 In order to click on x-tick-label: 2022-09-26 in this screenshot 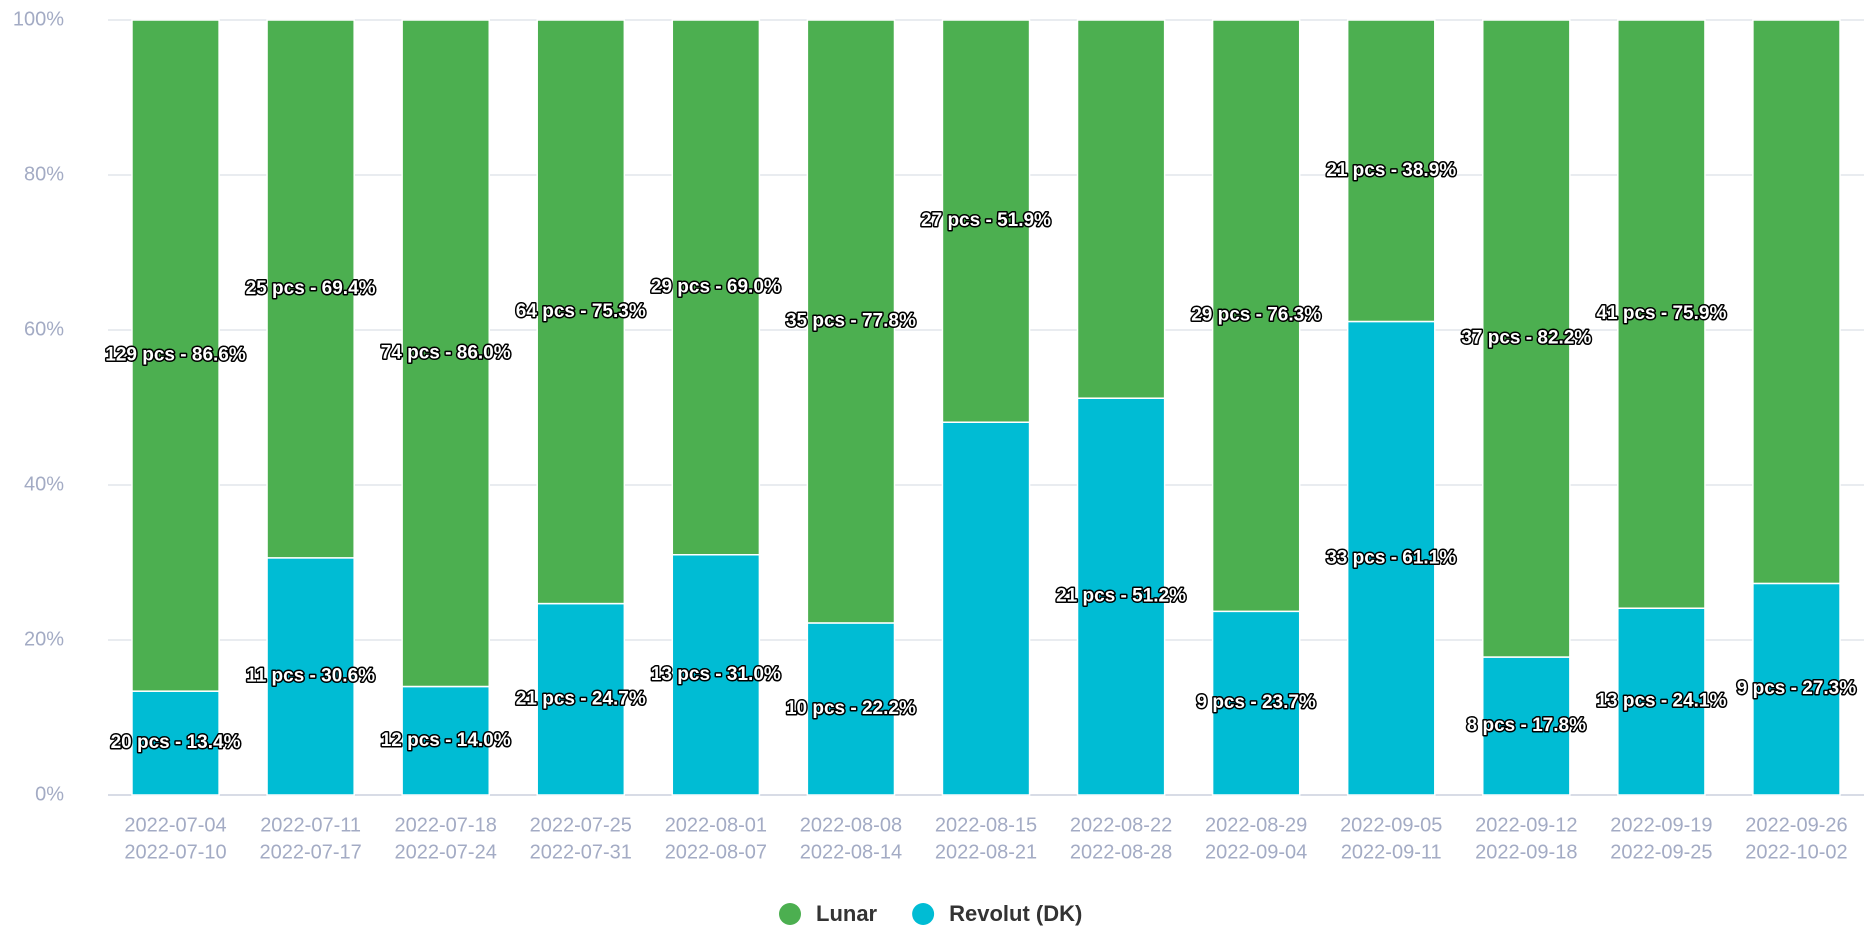, I will do `click(1796, 825)`.